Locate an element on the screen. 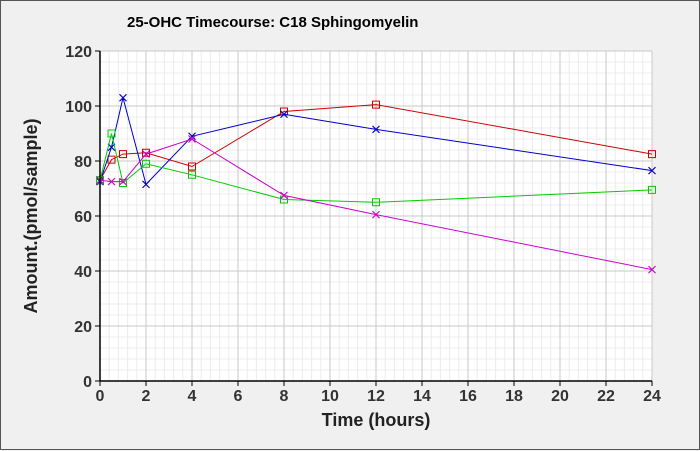 The height and width of the screenshot is (451, 700). x-tick-label: 24 is located at coordinates (652, 396).